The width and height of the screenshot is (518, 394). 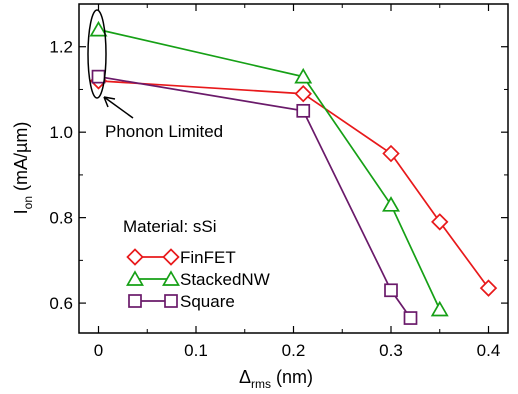 What do you see at coordinates (489, 350) in the screenshot?
I see `x-tick-label: 0.4` at bounding box center [489, 350].